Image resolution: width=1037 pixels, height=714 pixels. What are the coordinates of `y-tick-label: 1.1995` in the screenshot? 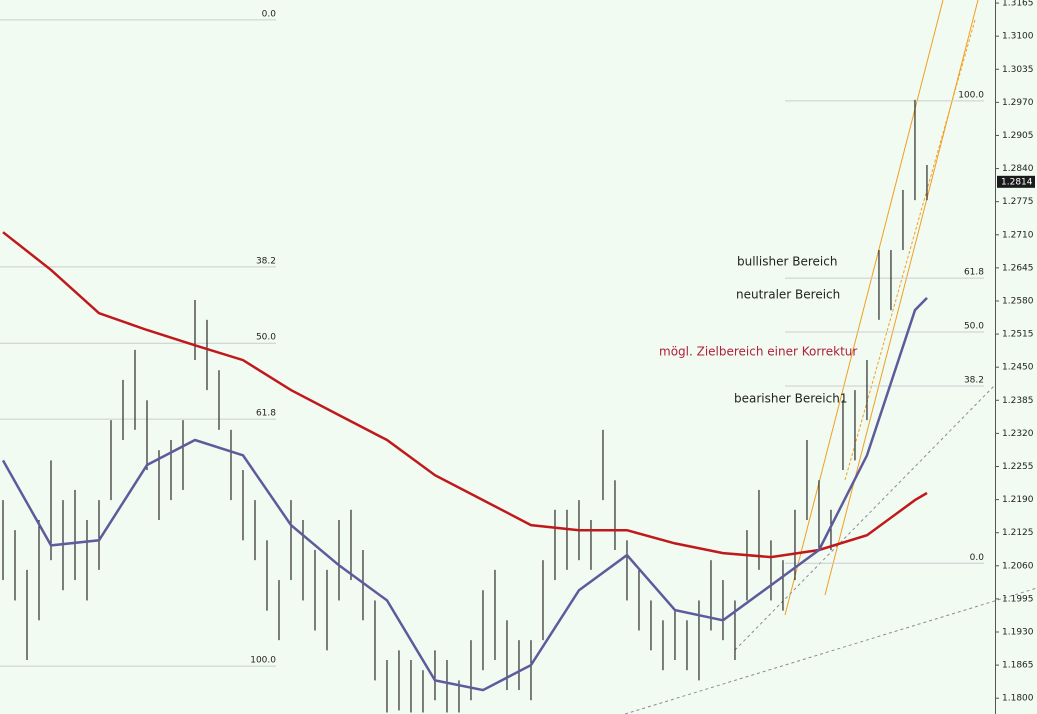 It's located at (1018, 599).